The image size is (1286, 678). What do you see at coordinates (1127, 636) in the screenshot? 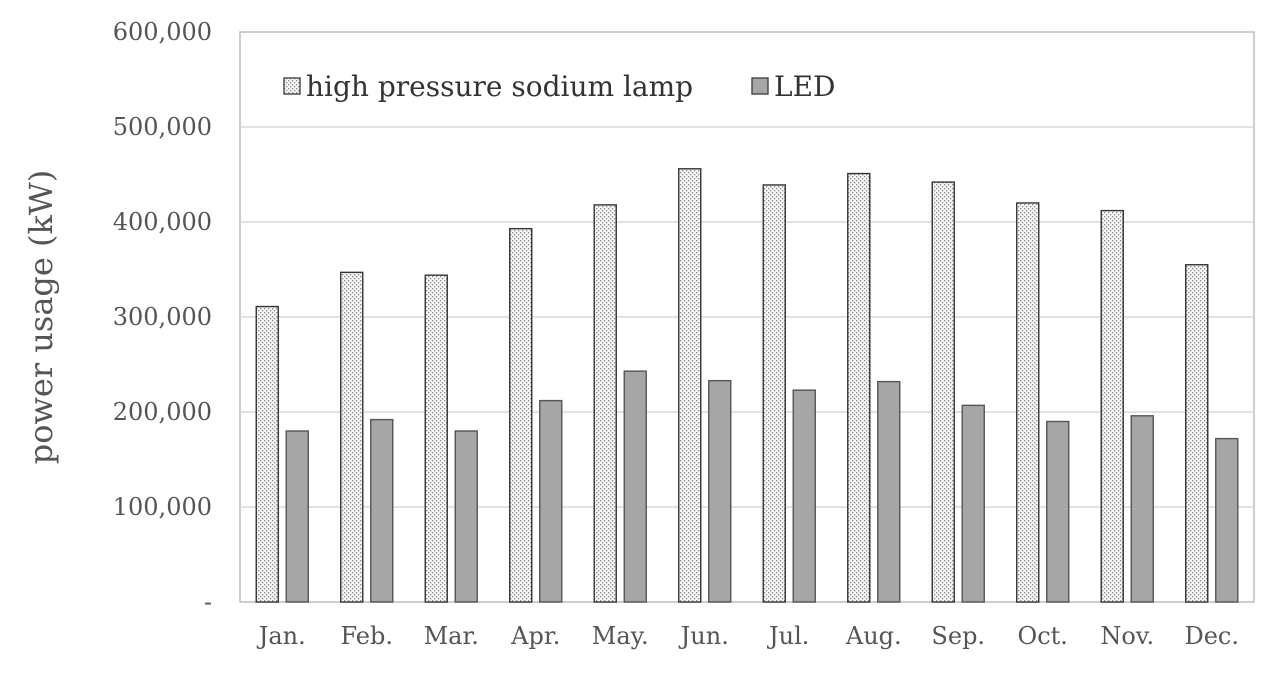
I see `x-tick-label: Nov.` at bounding box center [1127, 636].